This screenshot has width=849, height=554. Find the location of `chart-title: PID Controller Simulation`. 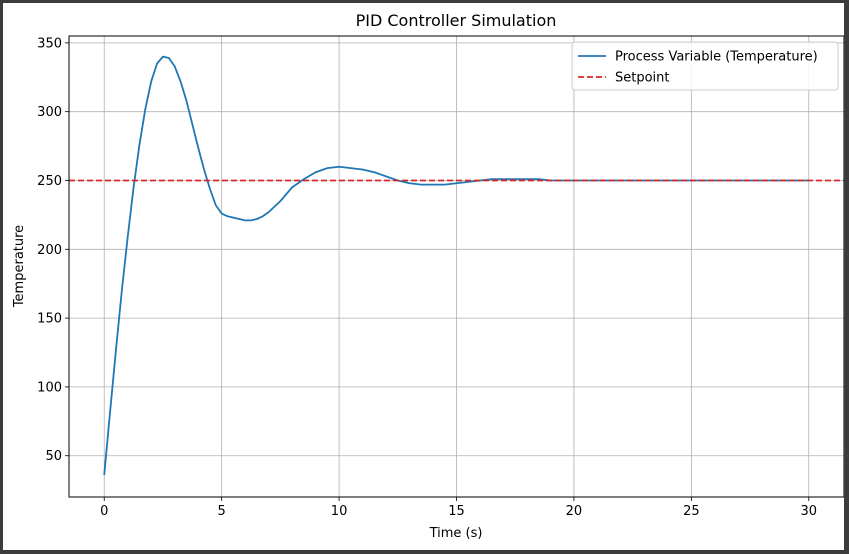

chart-title: PID Controller Simulation is located at coordinates (456, 20).